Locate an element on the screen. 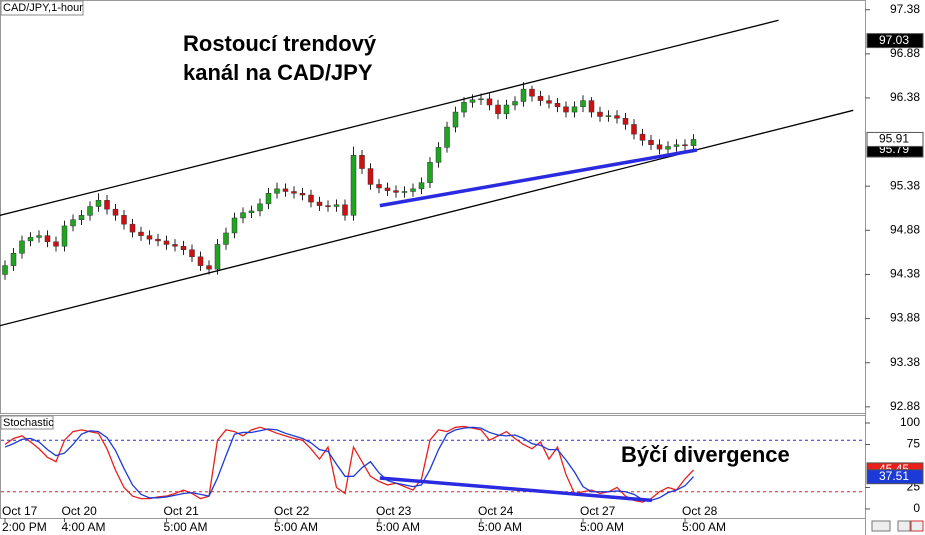 This screenshot has width=925, height=535. stochastic-title: Stochastic is located at coordinates (28, 423).